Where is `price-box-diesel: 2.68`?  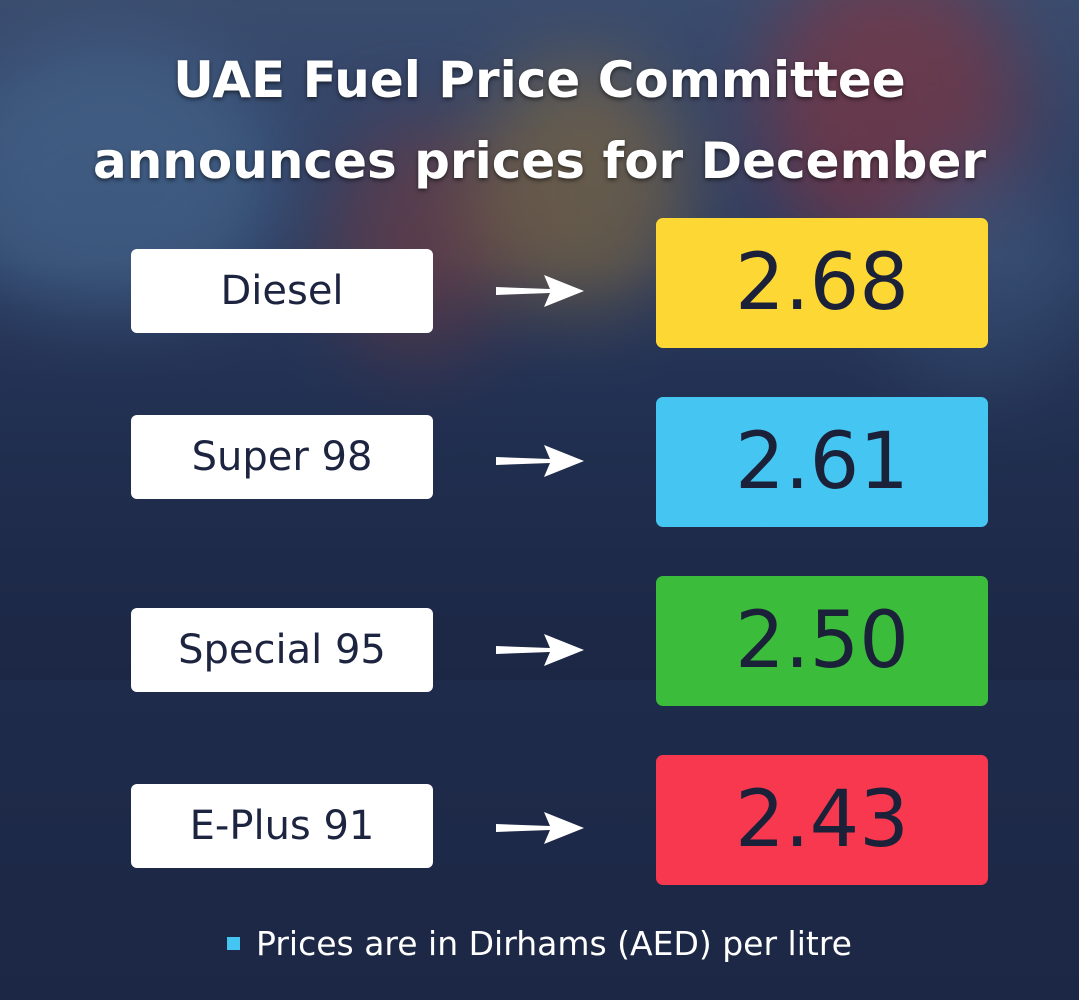 price-box-diesel: 2.68 is located at coordinates (822, 283).